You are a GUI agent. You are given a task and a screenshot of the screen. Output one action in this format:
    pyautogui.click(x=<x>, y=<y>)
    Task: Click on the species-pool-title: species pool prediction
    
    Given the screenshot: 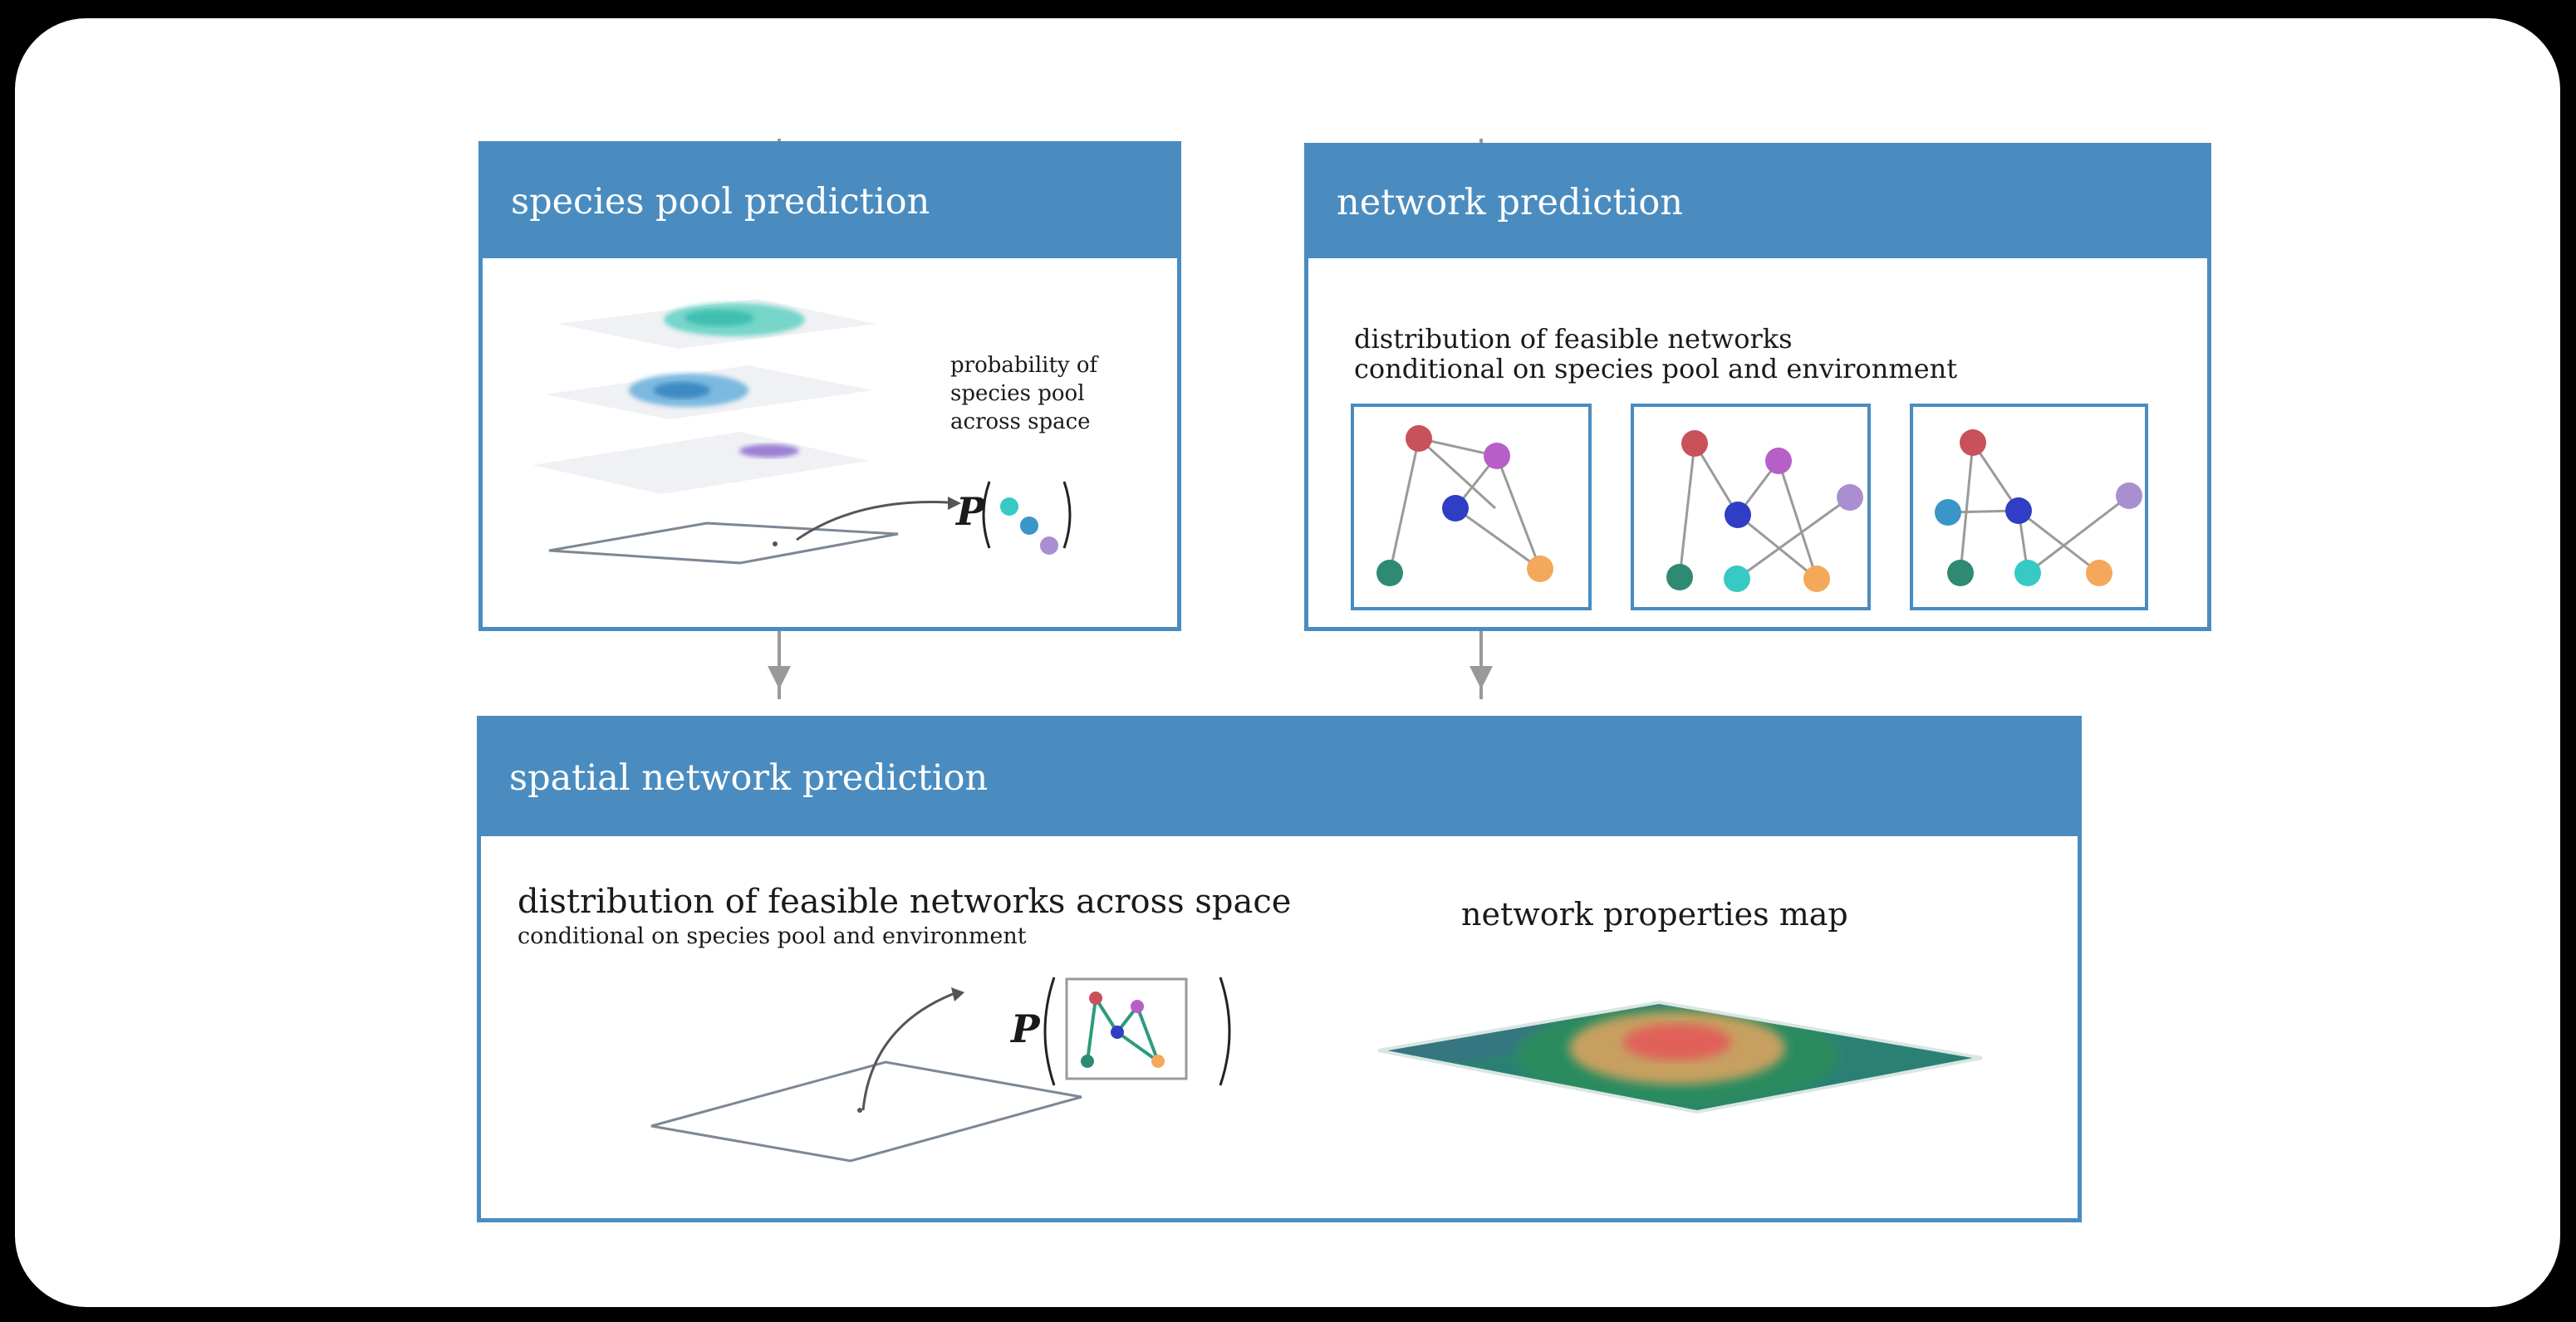 What is the action you would take?
    pyautogui.click(x=720, y=202)
    